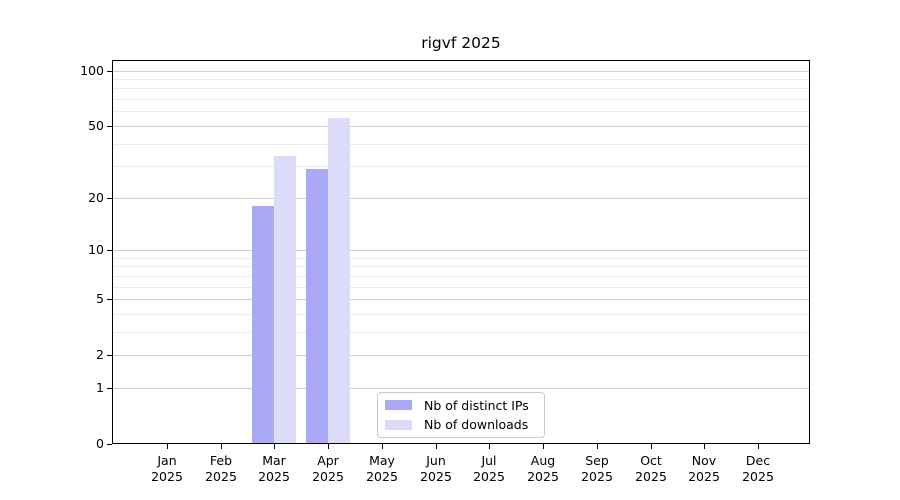 The image size is (900, 500). I want to click on chart-title: rigvf 2025, so click(461, 43).